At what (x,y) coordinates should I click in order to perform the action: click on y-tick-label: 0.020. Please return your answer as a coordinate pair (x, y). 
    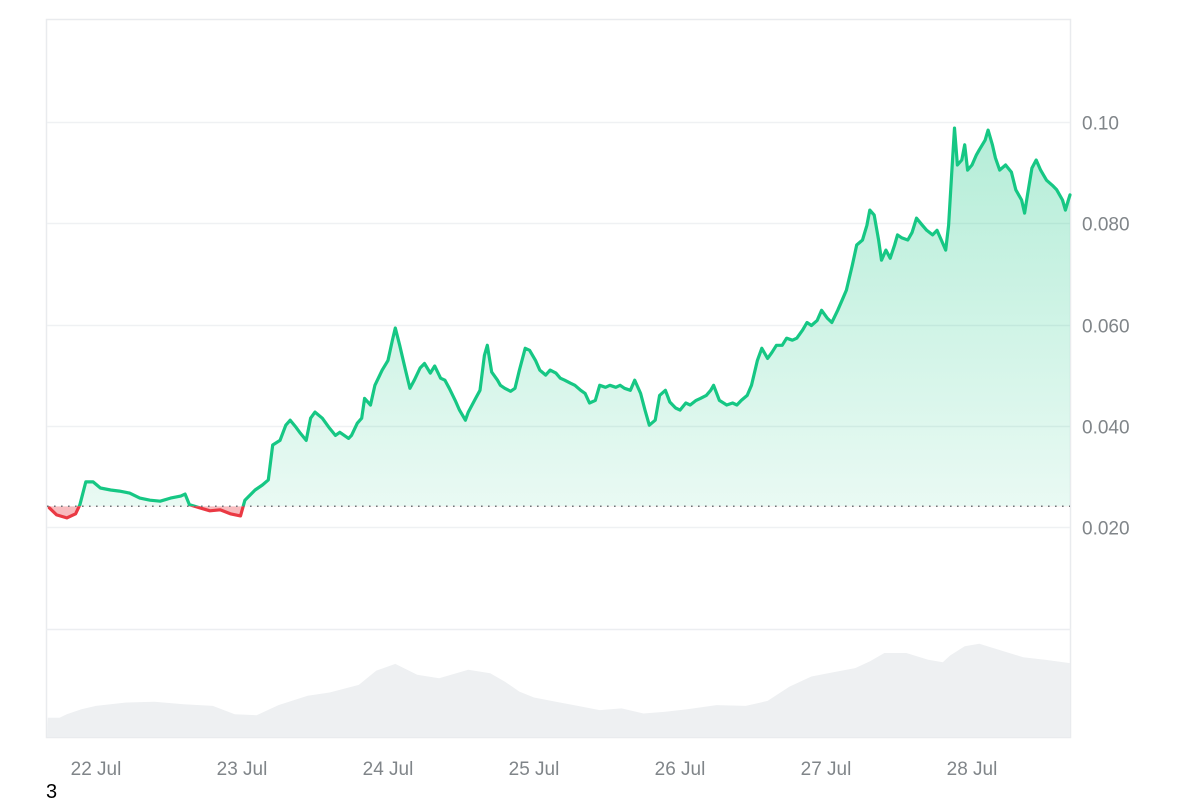
    Looking at the image, I should click on (1106, 529).